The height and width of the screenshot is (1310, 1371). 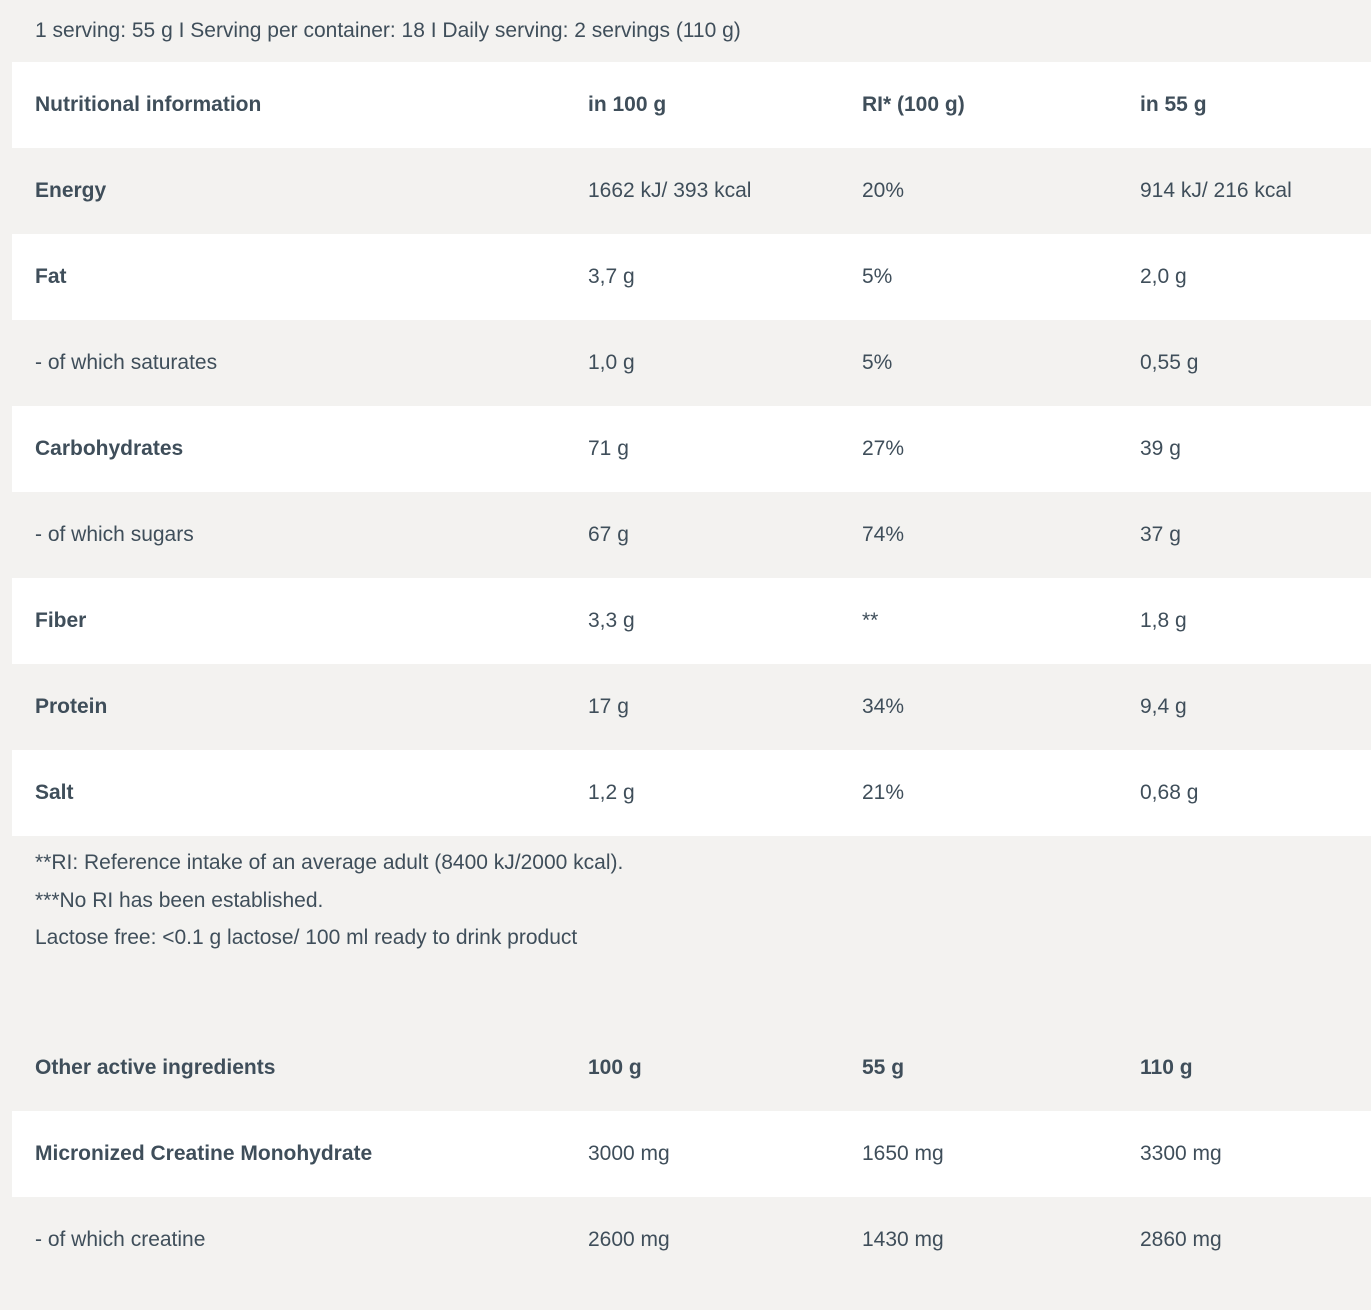 I want to click on nutrition-table-row: - of which saturates 1,0 g 5% 0,55 g, so click(x=691, y=363).